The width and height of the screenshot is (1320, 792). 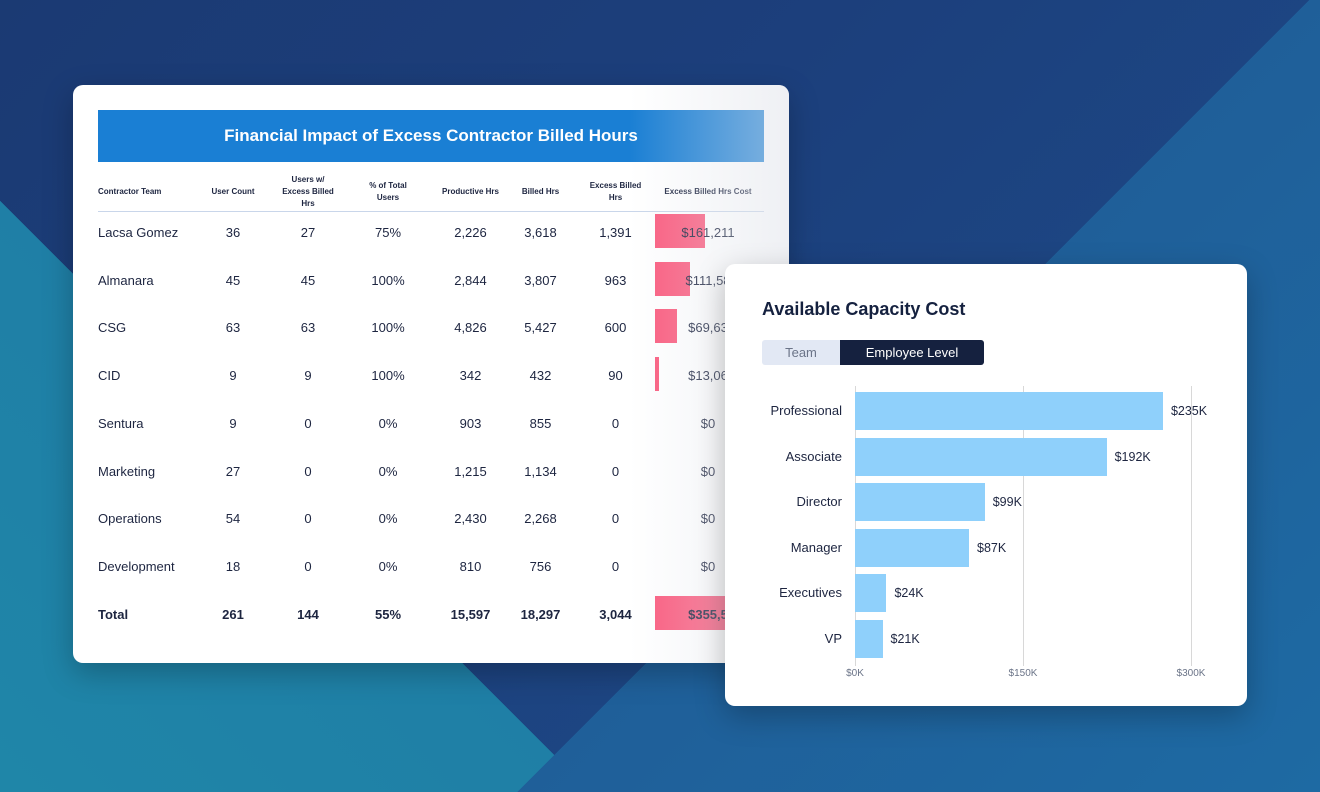 What do you see at coordinates (540, 471) in the screenshot?
I see `billed-cell: 1,134` at bounding box center [540, 471].